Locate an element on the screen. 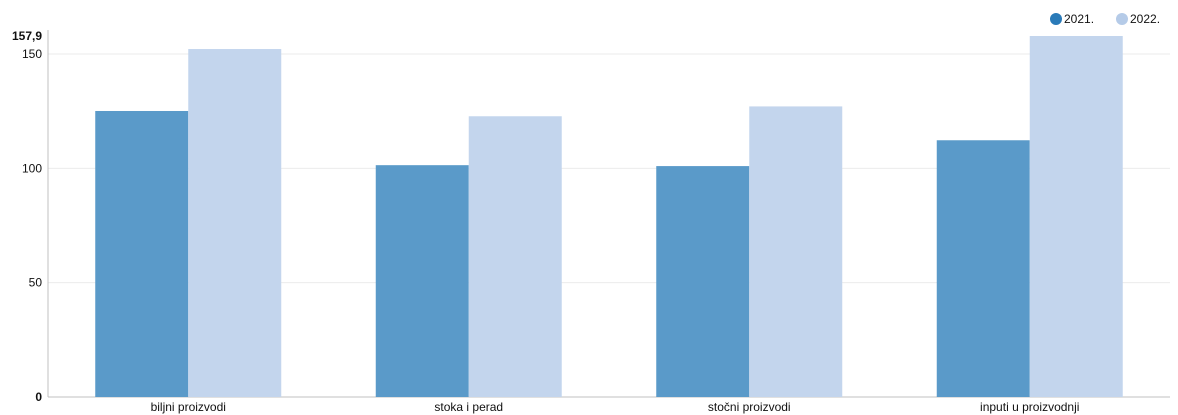 The height and width of the screenshot is (415, 1178). y-tick-label: 0 is located at coordinates (38, 397).